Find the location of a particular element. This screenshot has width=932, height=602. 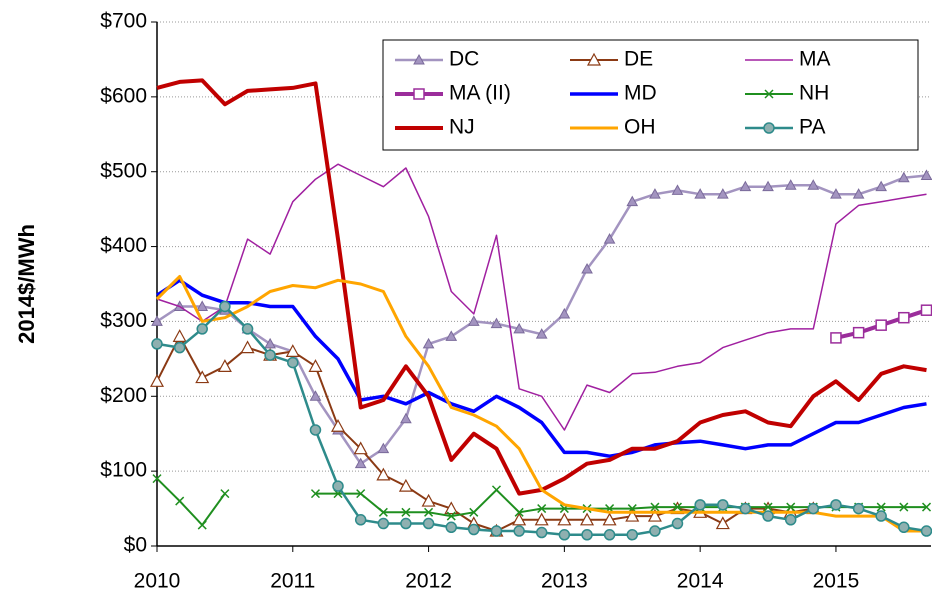

legend-label: NH is located at coordinates (814, 93).